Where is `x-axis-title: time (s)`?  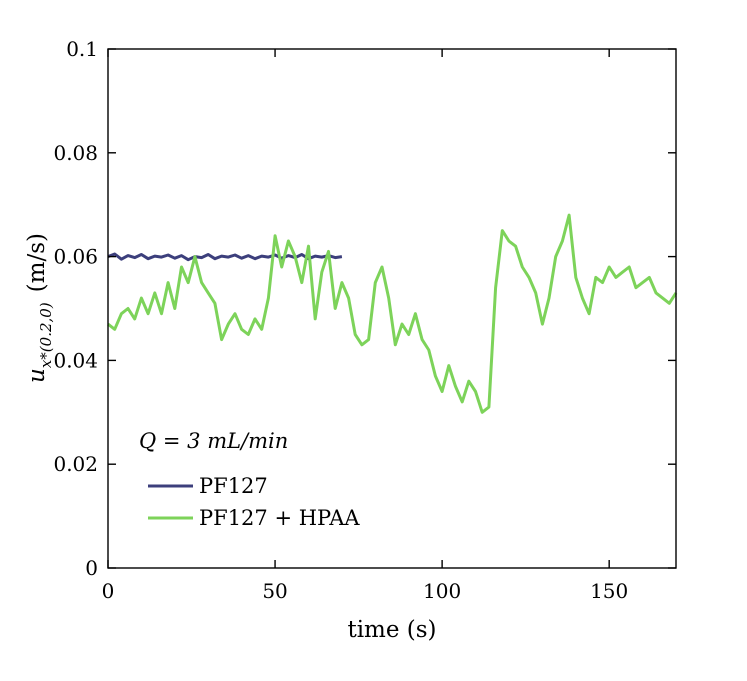 x-axis-title: time (s) is located at coordinates (391, 630).